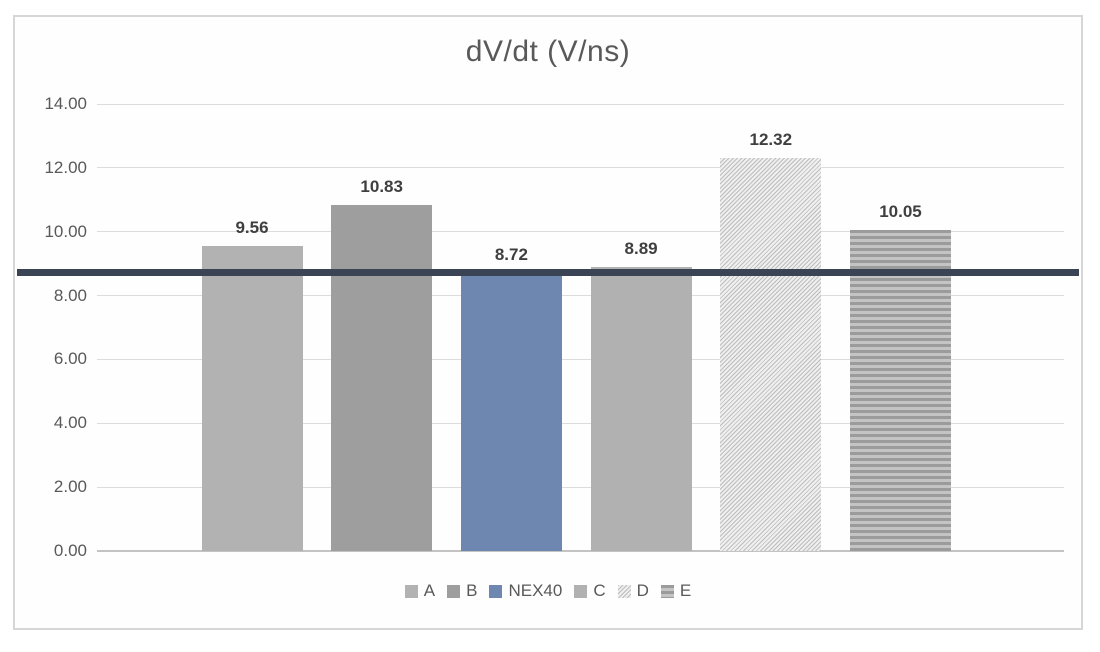  Describe the element at coordinates (252, 398) in the screenshot. I see `bar-A` at that location.